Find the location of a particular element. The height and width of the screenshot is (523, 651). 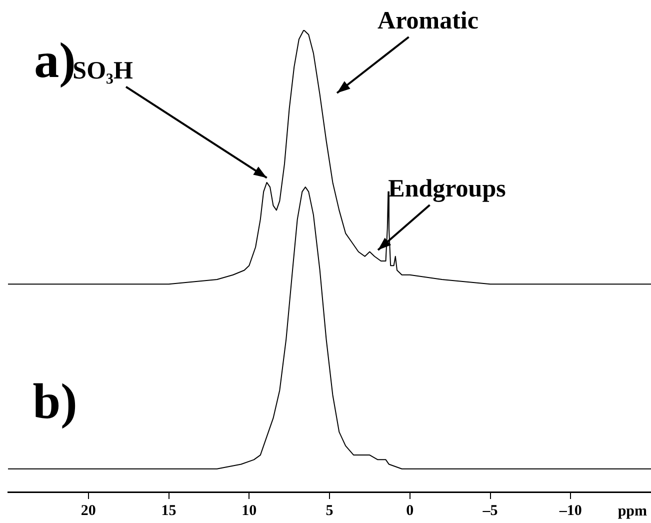

x-tick-label: 20 is located at coordinates (88, 510).